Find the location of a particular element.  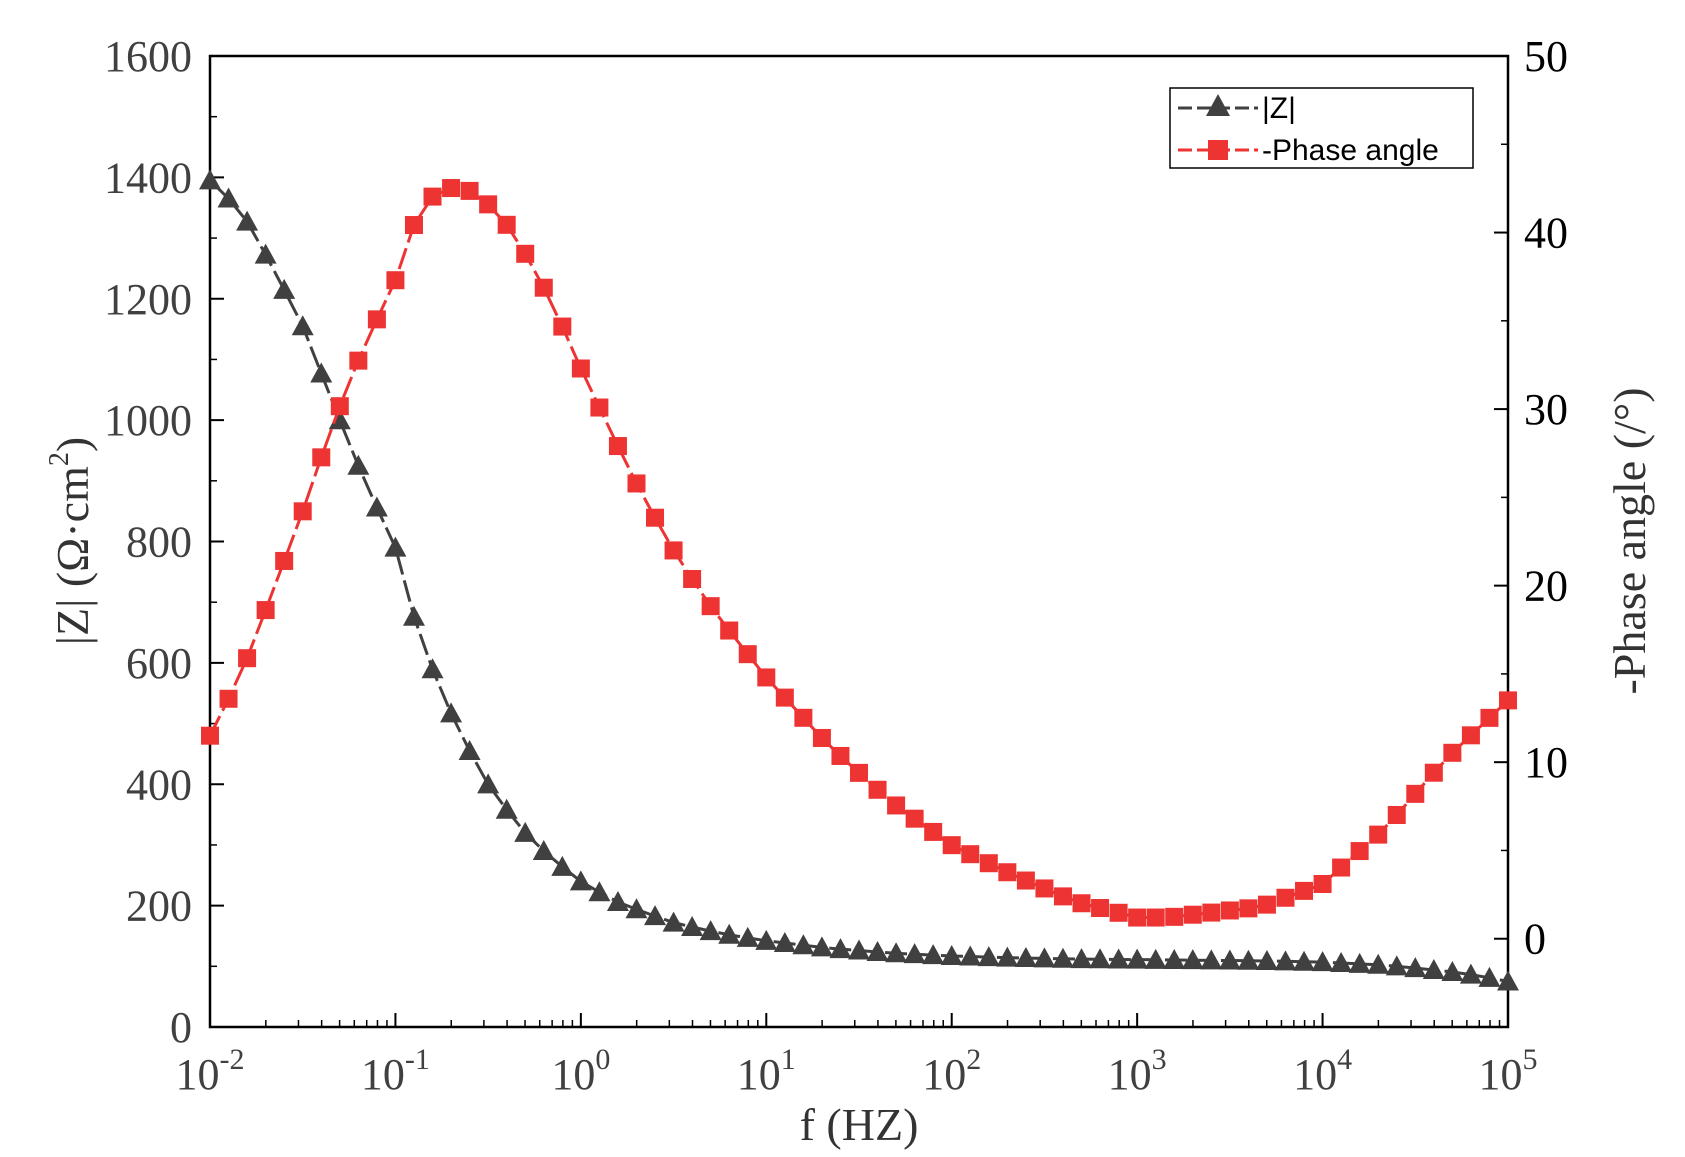

y-right-tick-label: 50 is located at coordinates (1546, 56).